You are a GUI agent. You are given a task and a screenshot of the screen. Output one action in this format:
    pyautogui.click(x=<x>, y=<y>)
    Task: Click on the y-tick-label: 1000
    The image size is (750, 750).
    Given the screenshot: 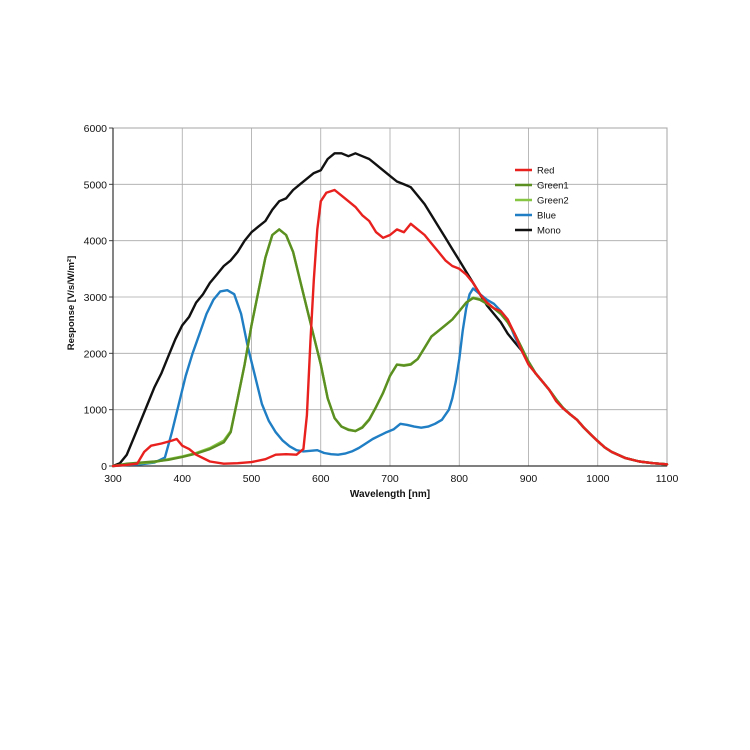 What is the action you would take?
    pyautogui.click(x=96, y=411)
    